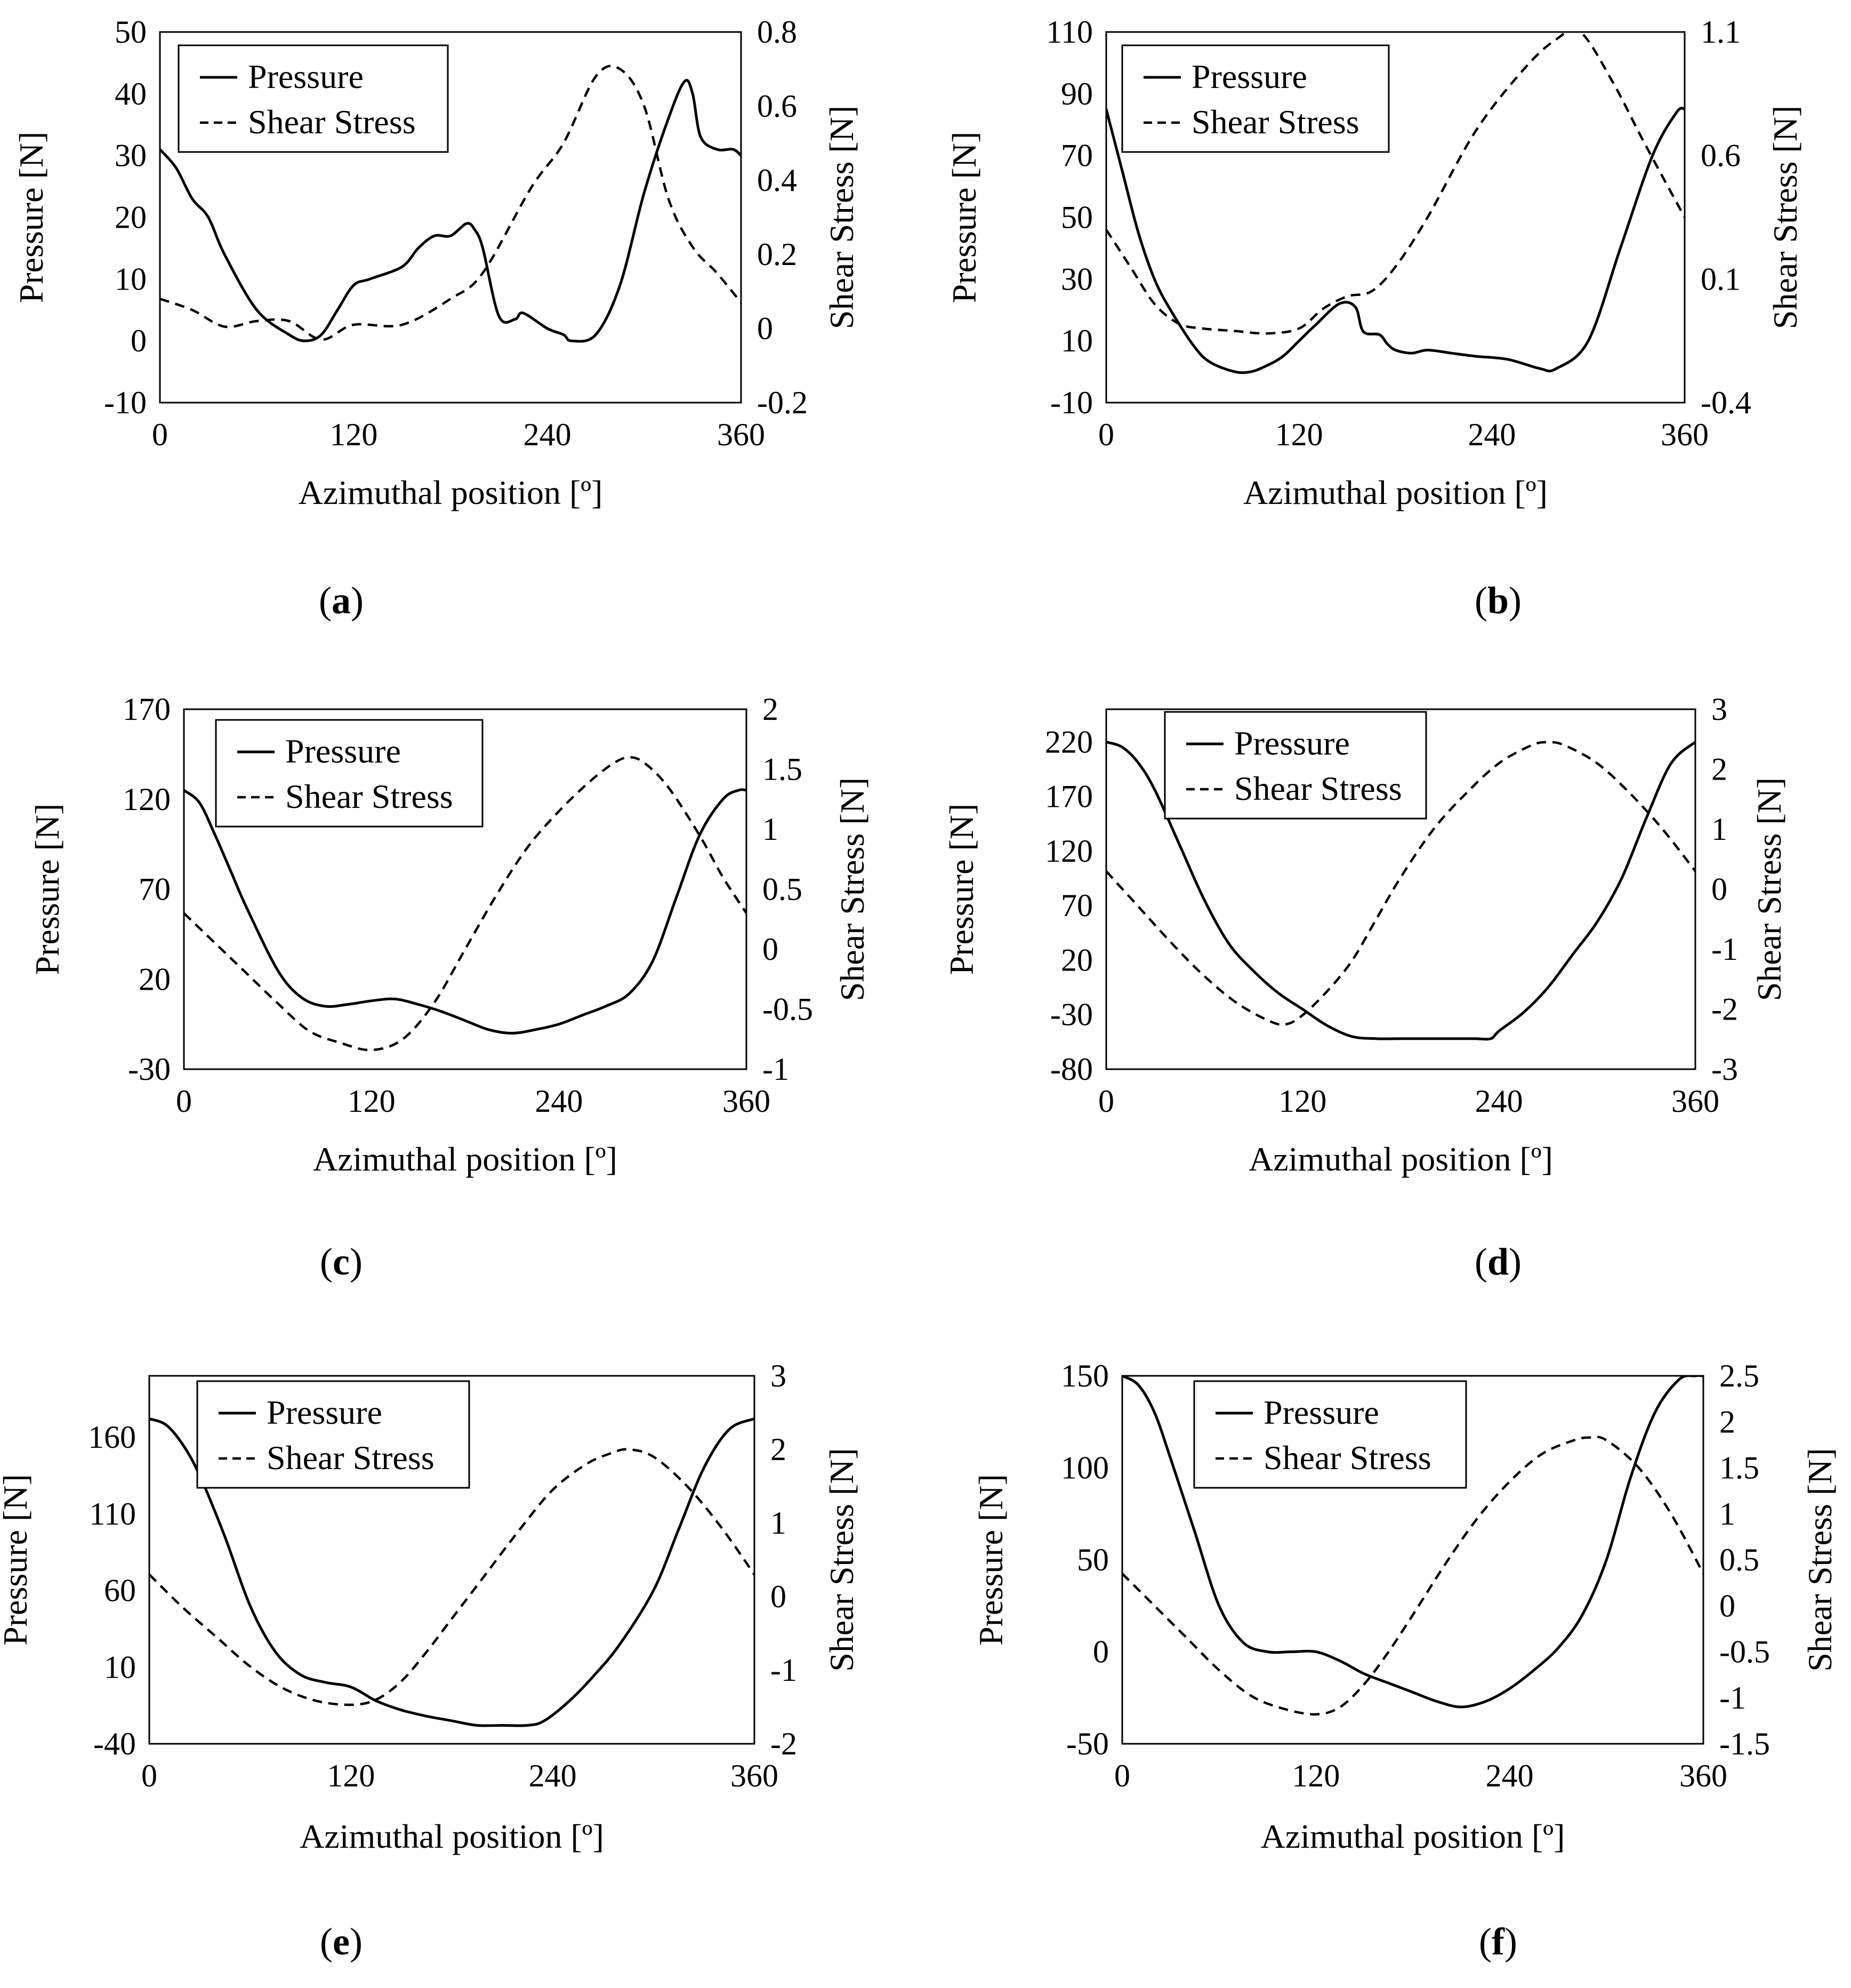 Image resolution: width=1851 pixels, height=1988 pixels. Describe the element at coordinates (112, 1437) in the screenshot. I see `y-tick-label: 160` at that location.